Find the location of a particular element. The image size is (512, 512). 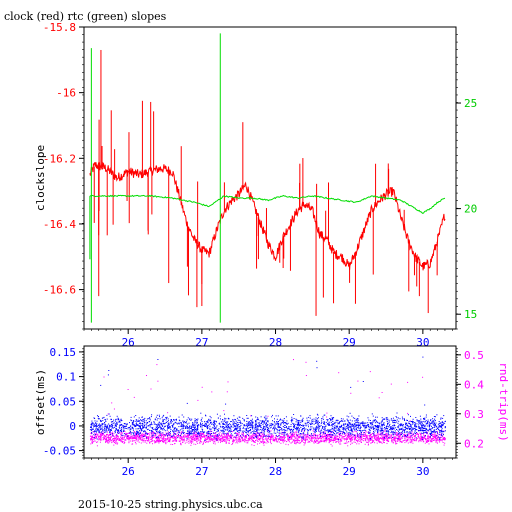

rnd-trip-axis: 0.50.40.30.2 is located at coordinates (470, 403).